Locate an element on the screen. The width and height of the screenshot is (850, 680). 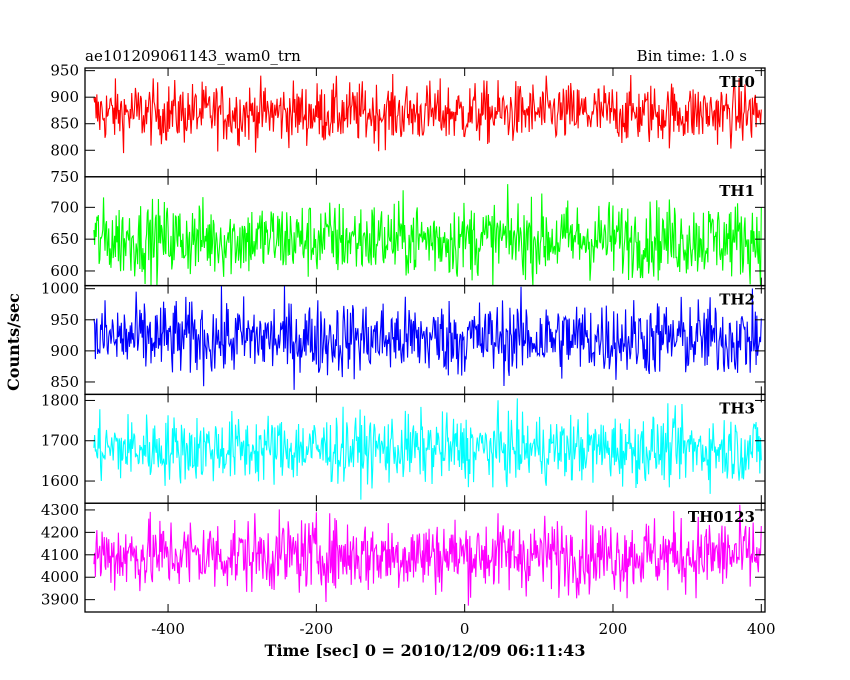
y-tick-label: 750 is located at coordinates (64, 177).